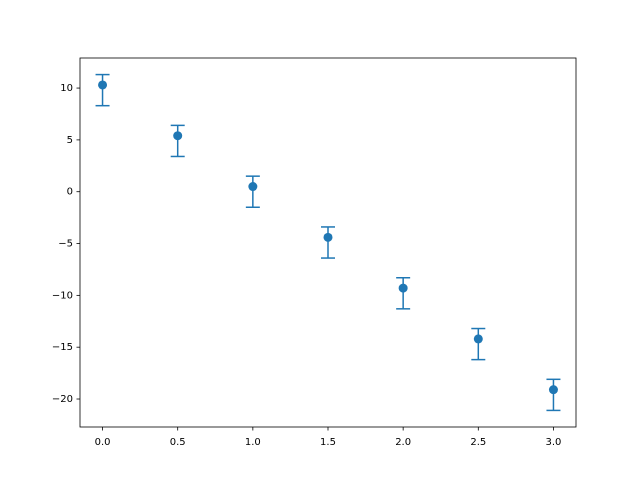 This screenshot has height=480, width=640. I want to click on x-tick-label: 1.0, so click(253, 442).